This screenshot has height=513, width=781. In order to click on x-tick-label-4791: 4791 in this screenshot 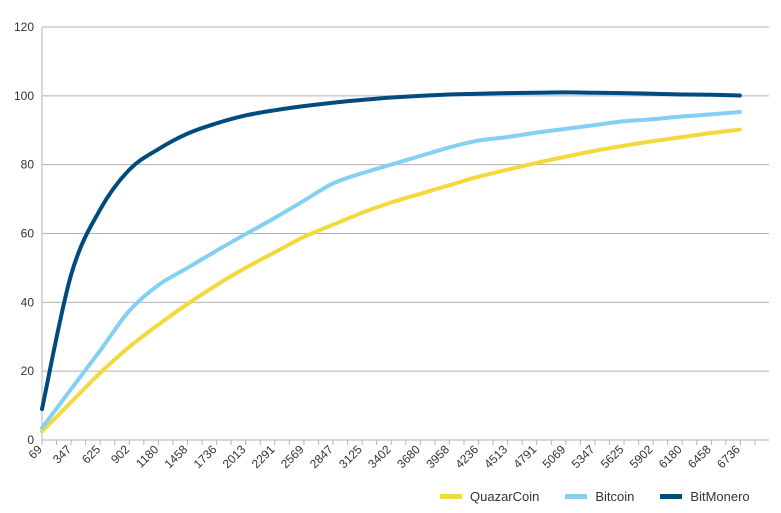, I will do `click(525, 456)`.